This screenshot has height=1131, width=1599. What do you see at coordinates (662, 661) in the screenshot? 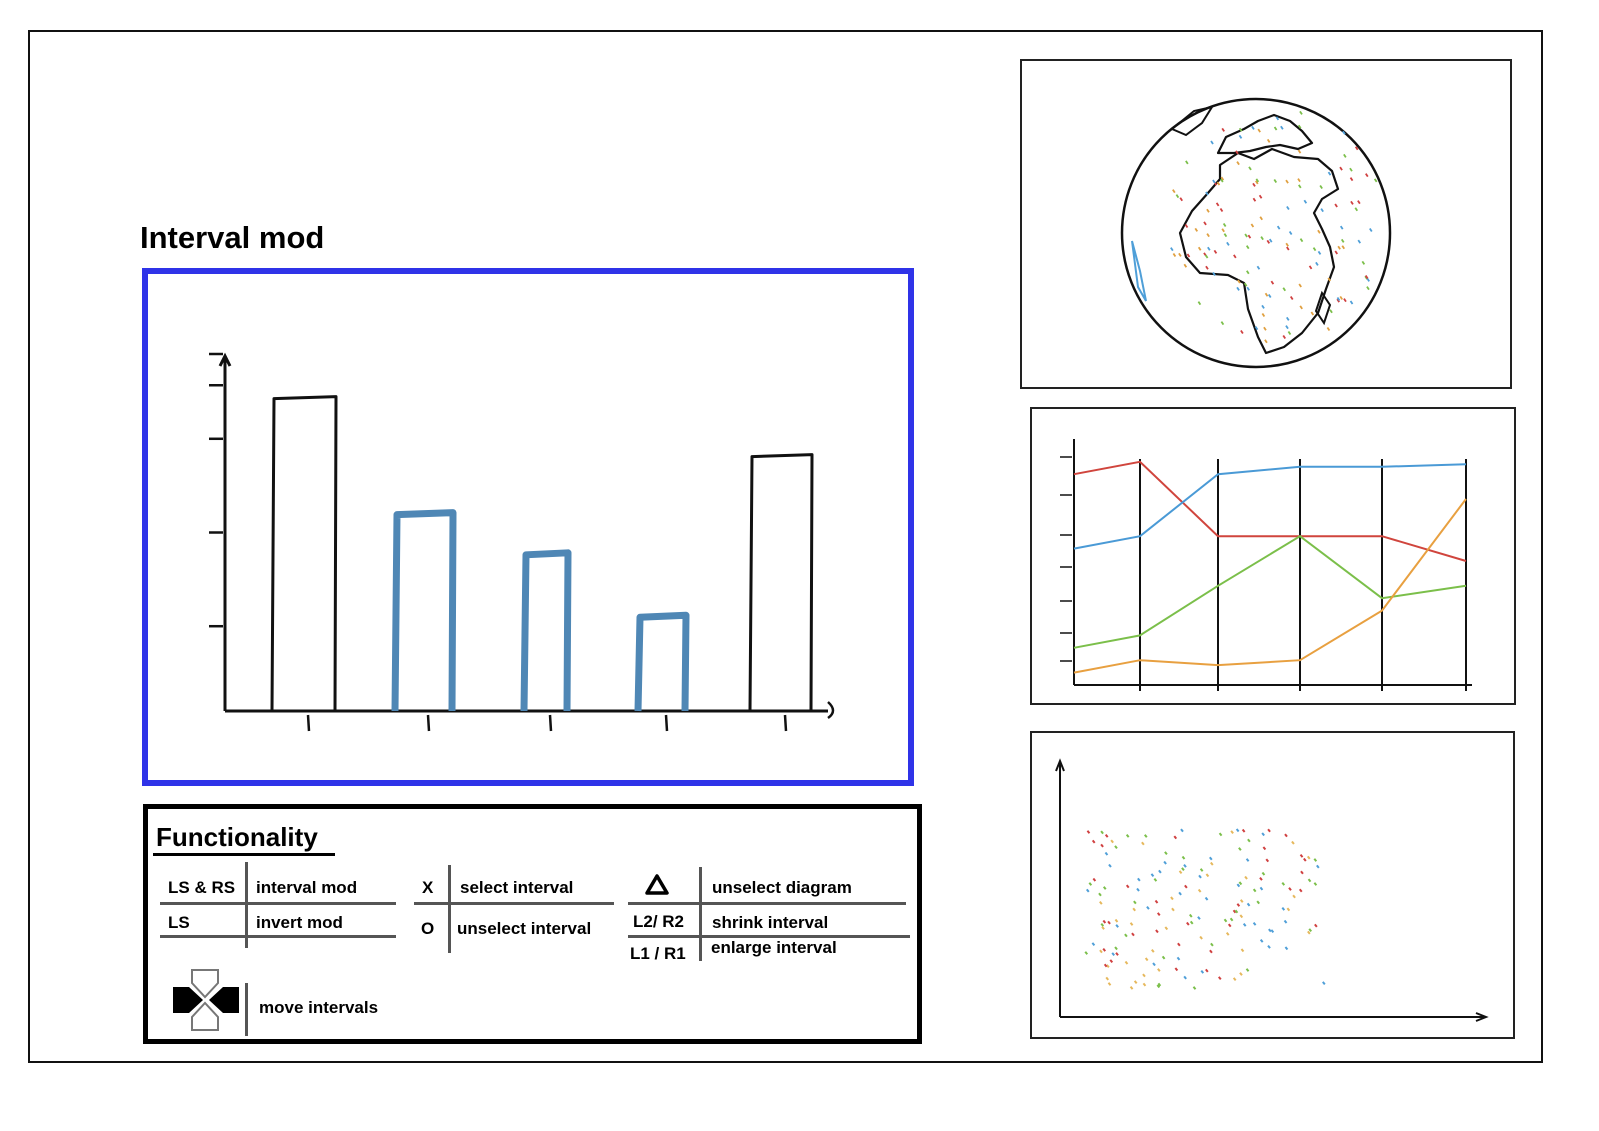
I see `bar-selected` at bounding box center [662, 661].